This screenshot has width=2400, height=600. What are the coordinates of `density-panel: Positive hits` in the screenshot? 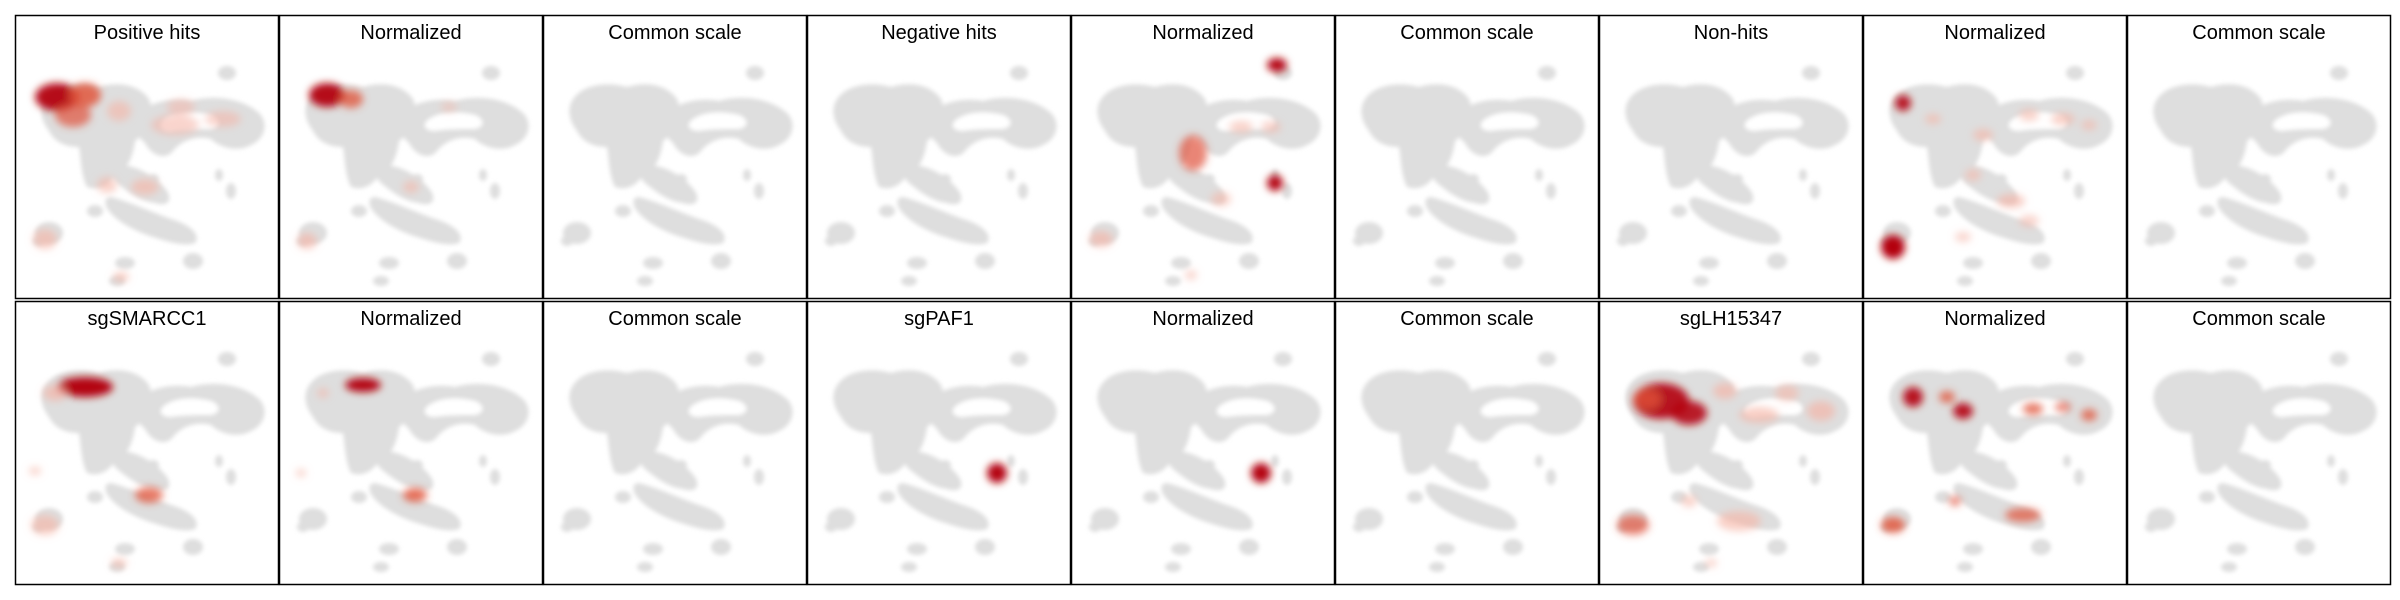 It's located at (147, 157).